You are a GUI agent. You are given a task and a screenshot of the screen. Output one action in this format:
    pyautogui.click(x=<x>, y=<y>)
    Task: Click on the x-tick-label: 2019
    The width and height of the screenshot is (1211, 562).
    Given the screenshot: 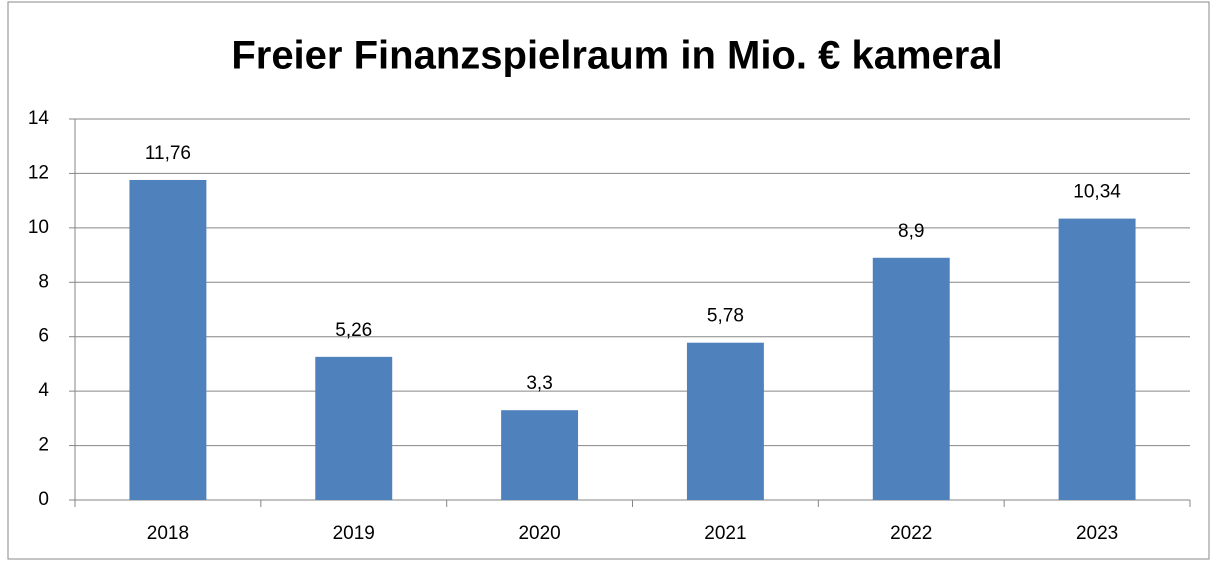 What is the action you would take?
    pyautogui.click(x=354, y=533)
    